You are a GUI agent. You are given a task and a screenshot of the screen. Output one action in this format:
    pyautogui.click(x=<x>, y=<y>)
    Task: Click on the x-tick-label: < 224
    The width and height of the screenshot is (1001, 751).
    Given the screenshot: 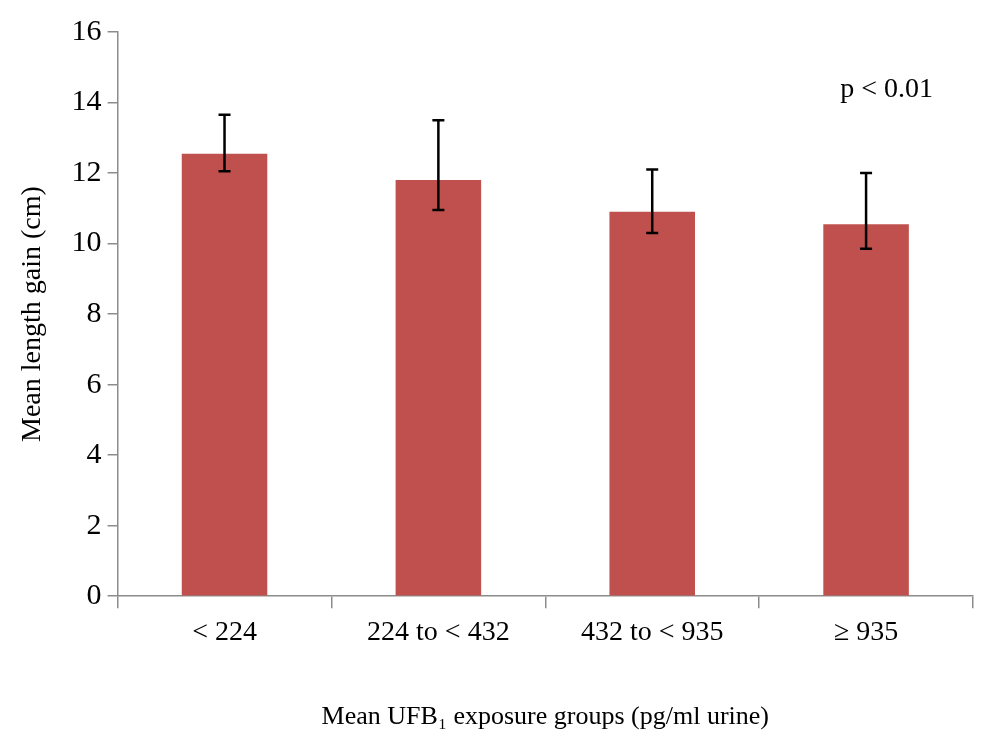 What is the action you would take?
    pyautogui.click(x=224, y=631)
    